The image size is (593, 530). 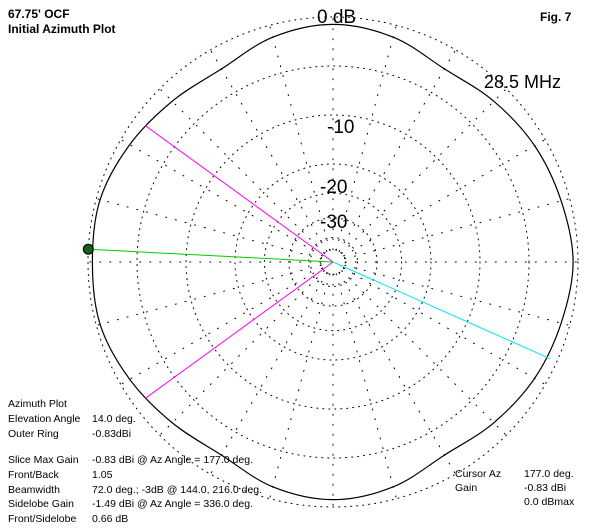 I want to click on cursor-az-value: 177.0 deg., so click(x=549, y=474).